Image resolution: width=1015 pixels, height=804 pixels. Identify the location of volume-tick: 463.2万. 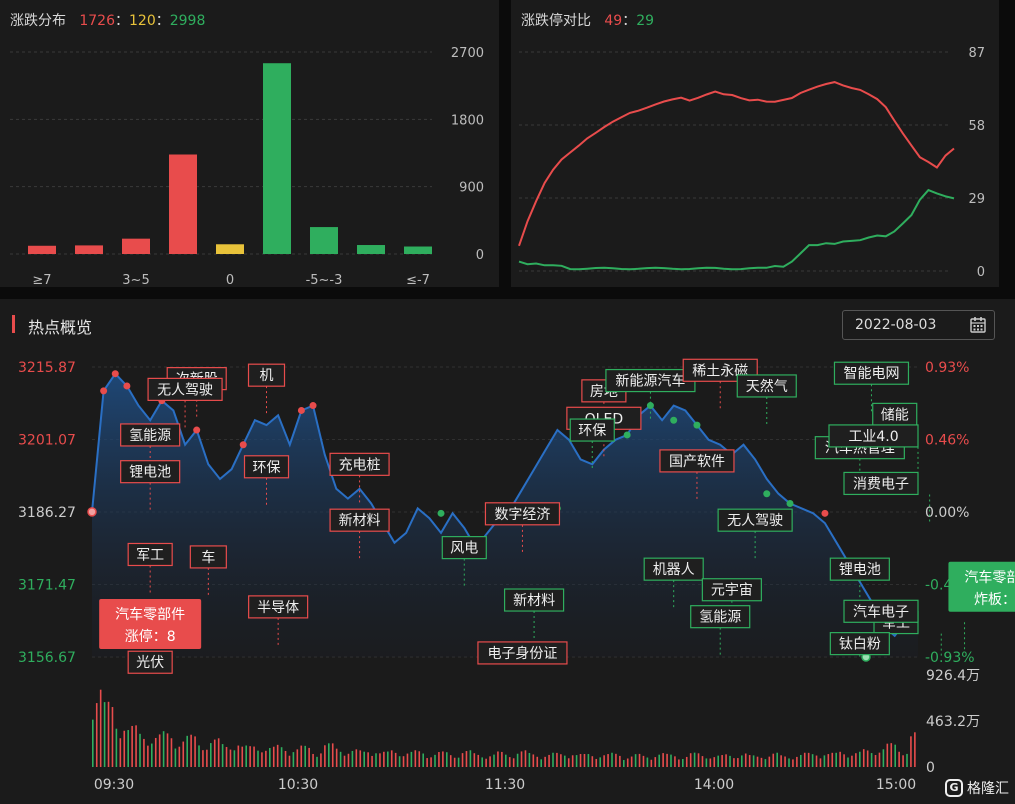
(953, 722).